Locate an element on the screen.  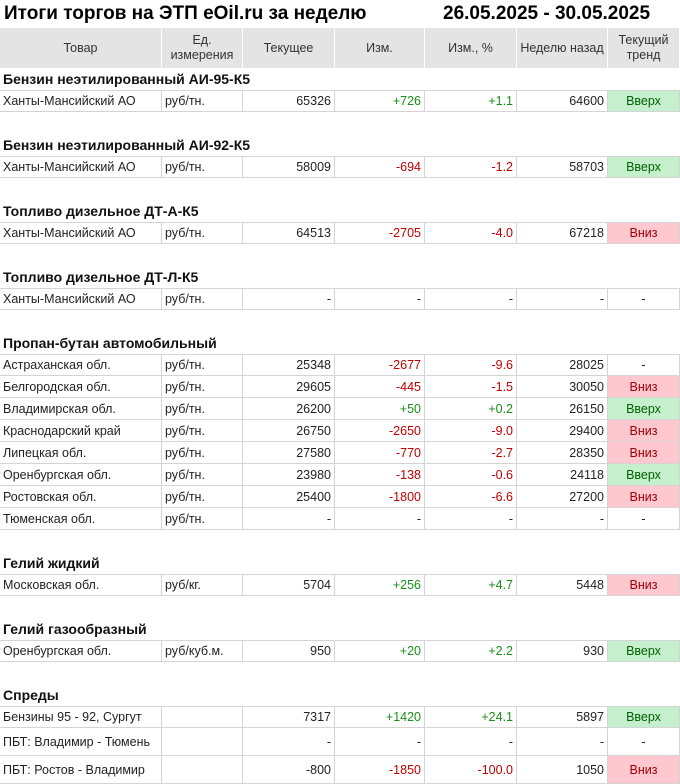
section-title: Топливо дизельное ДТ-Л-К5 is located at coordinates (101, 277).